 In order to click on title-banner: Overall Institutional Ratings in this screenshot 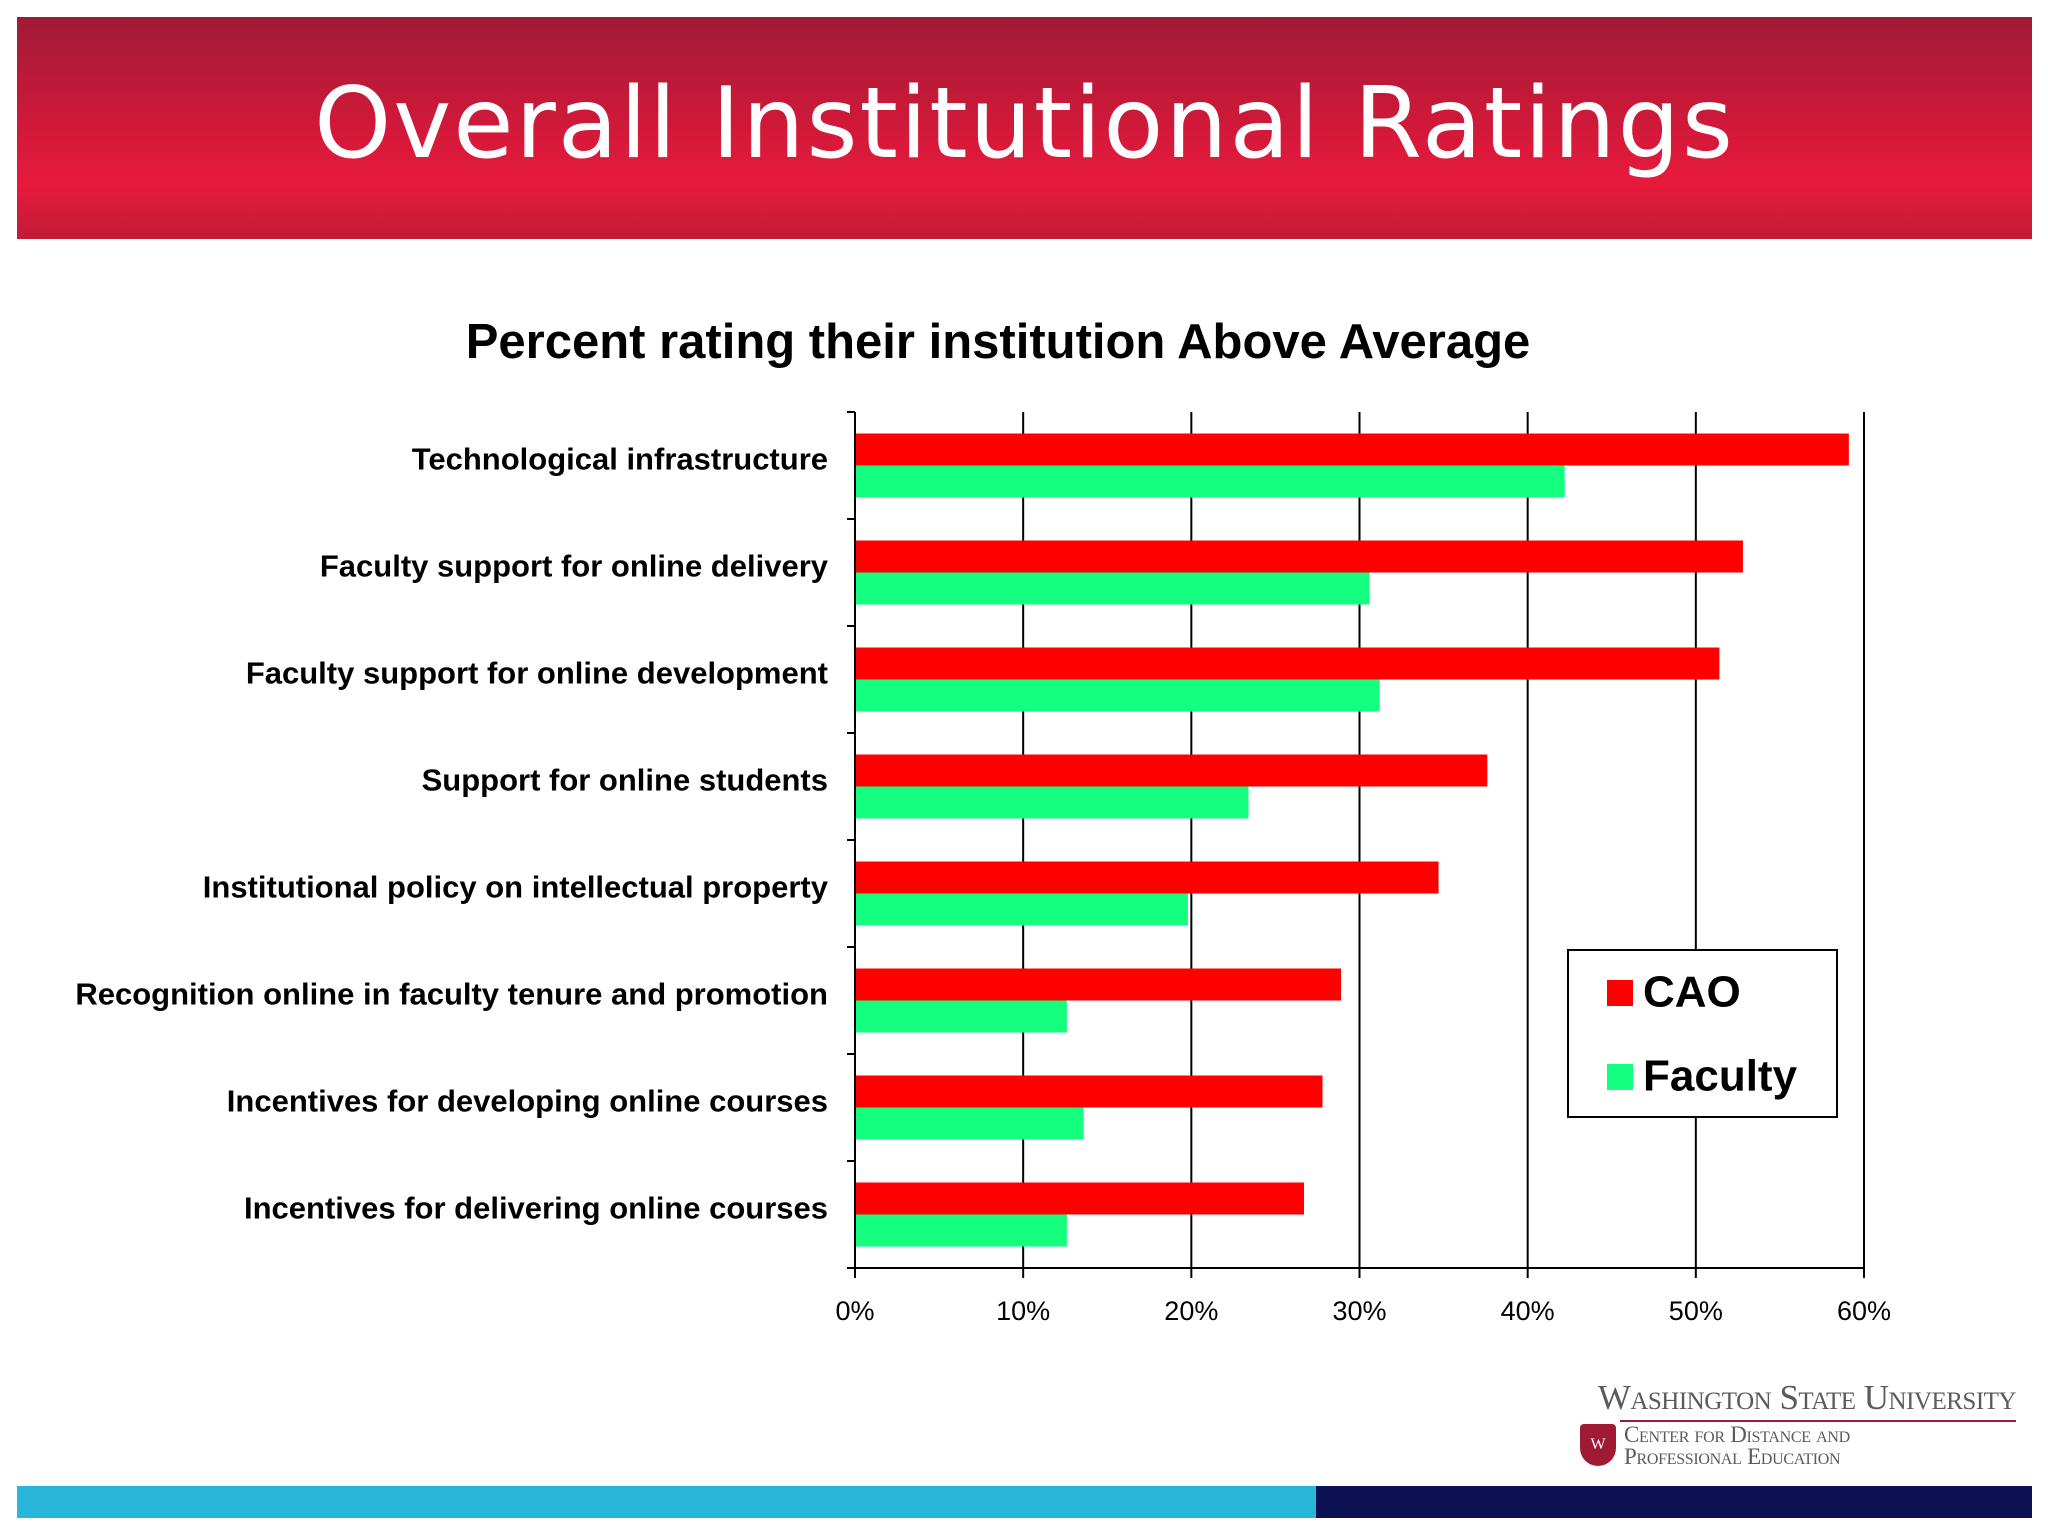, I will do `click(1024, 128)`.